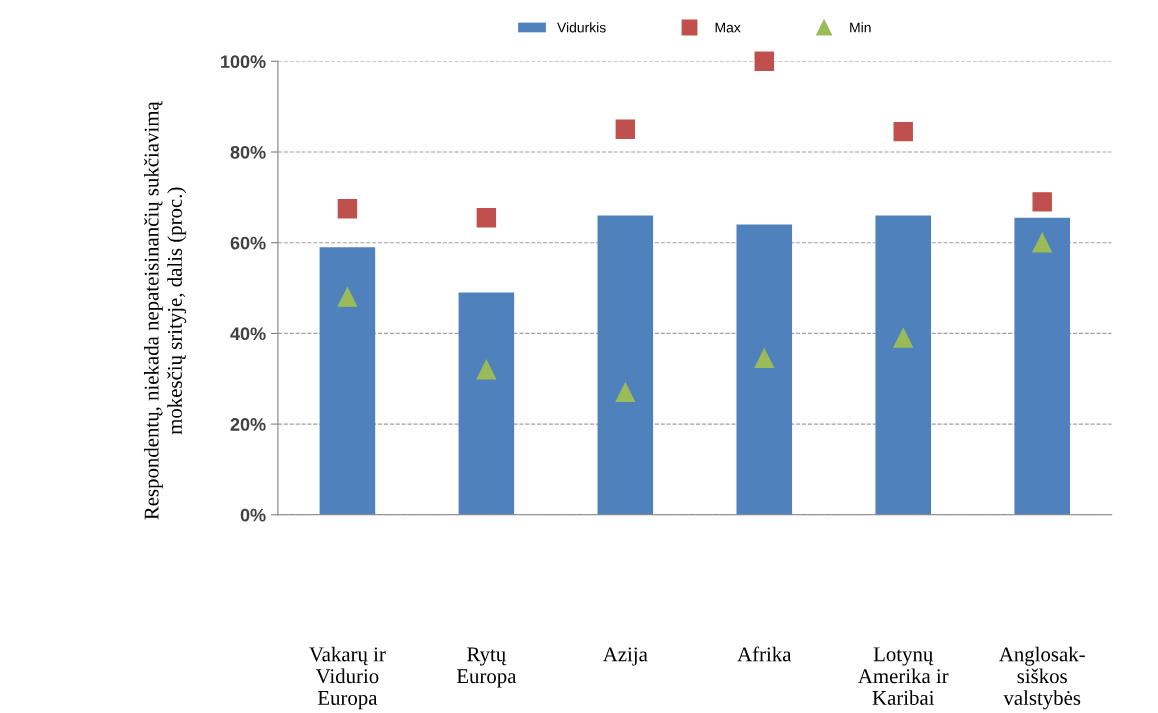 The image size is (1158, 713). What do you see at coordinates (764, 654) in the screenshot?
I see `x-tick-label: Afrika` at bounding box center [764, 654].